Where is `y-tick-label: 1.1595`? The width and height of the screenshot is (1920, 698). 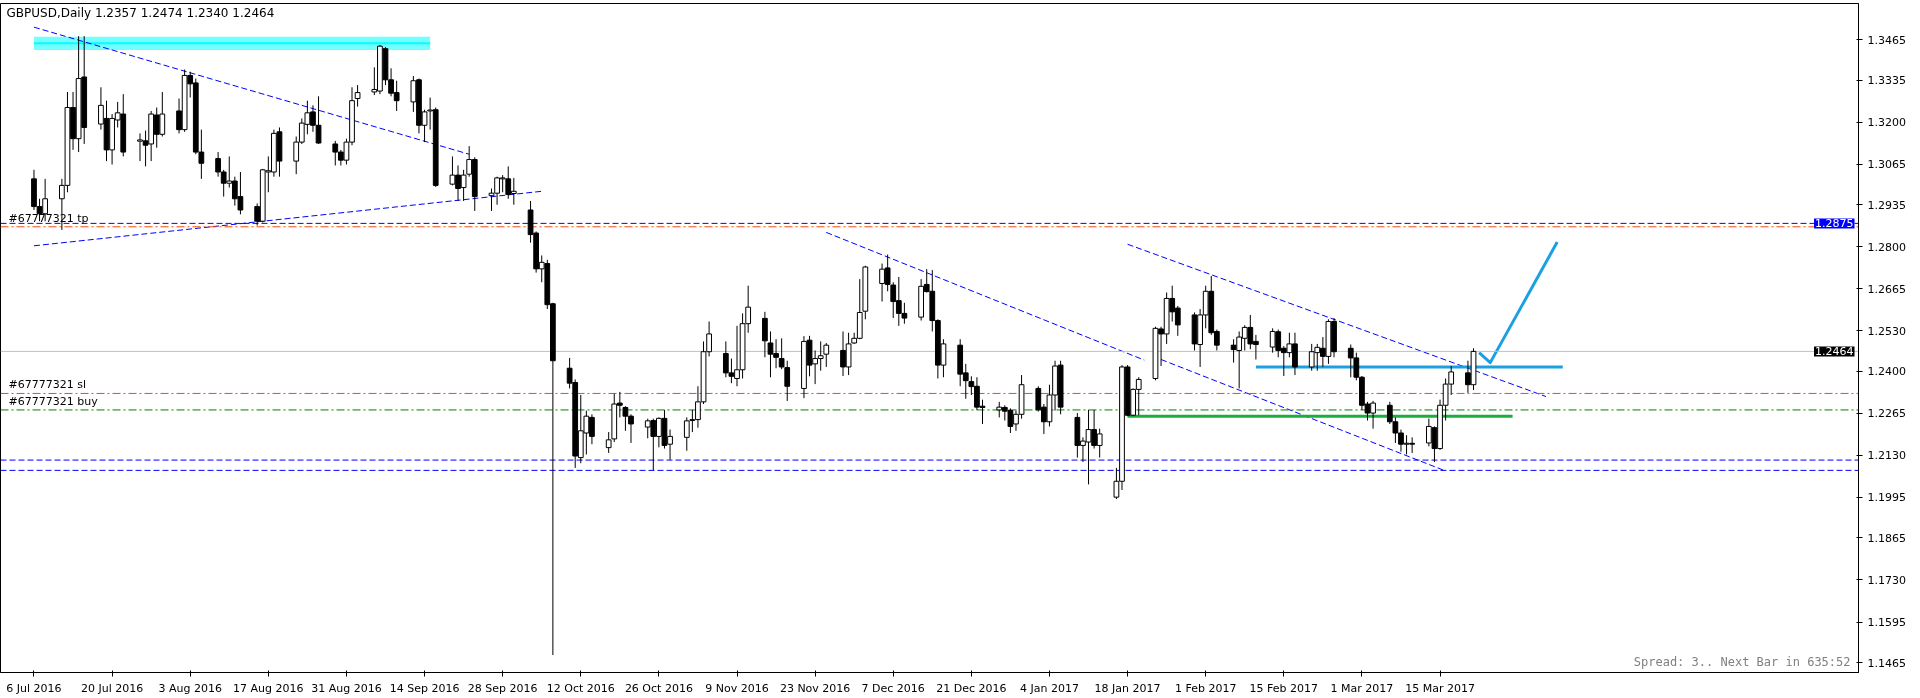
y-tick-label: 1.1595 is located at coordinates (1886, 623).